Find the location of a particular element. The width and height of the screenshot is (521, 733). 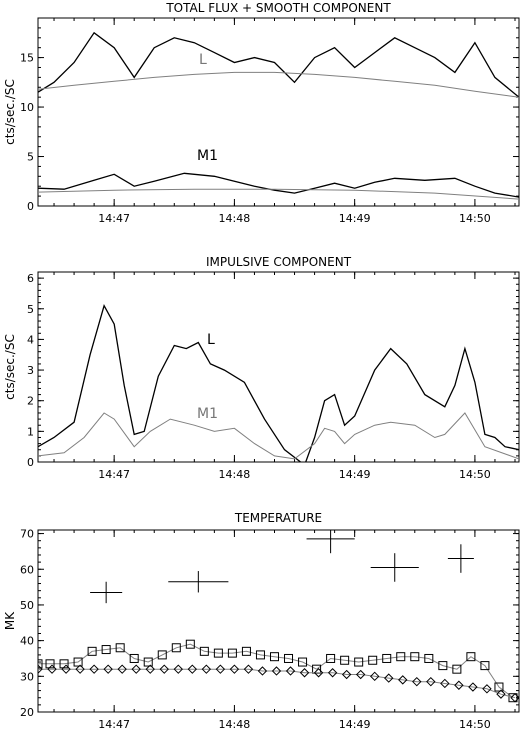

panel-title: TOTAL FLUX + SMOOTH COMPONENT is located at coordinates (278, 8).